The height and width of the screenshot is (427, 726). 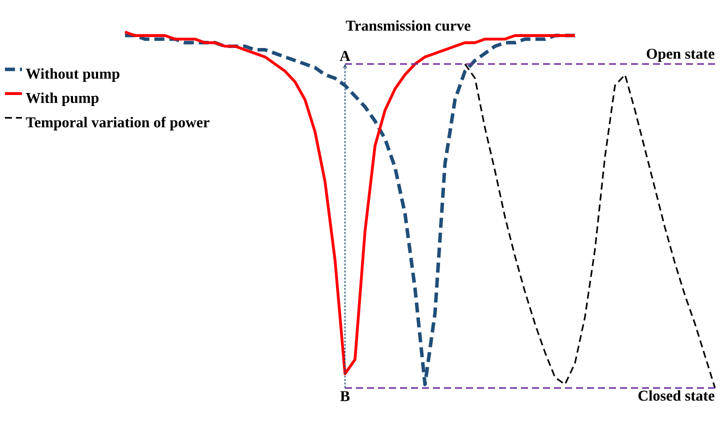 What do you see at coordinates (62, 99) in the screenshot?
I see `legend-label: With pump` at bounding box center [62, 99].